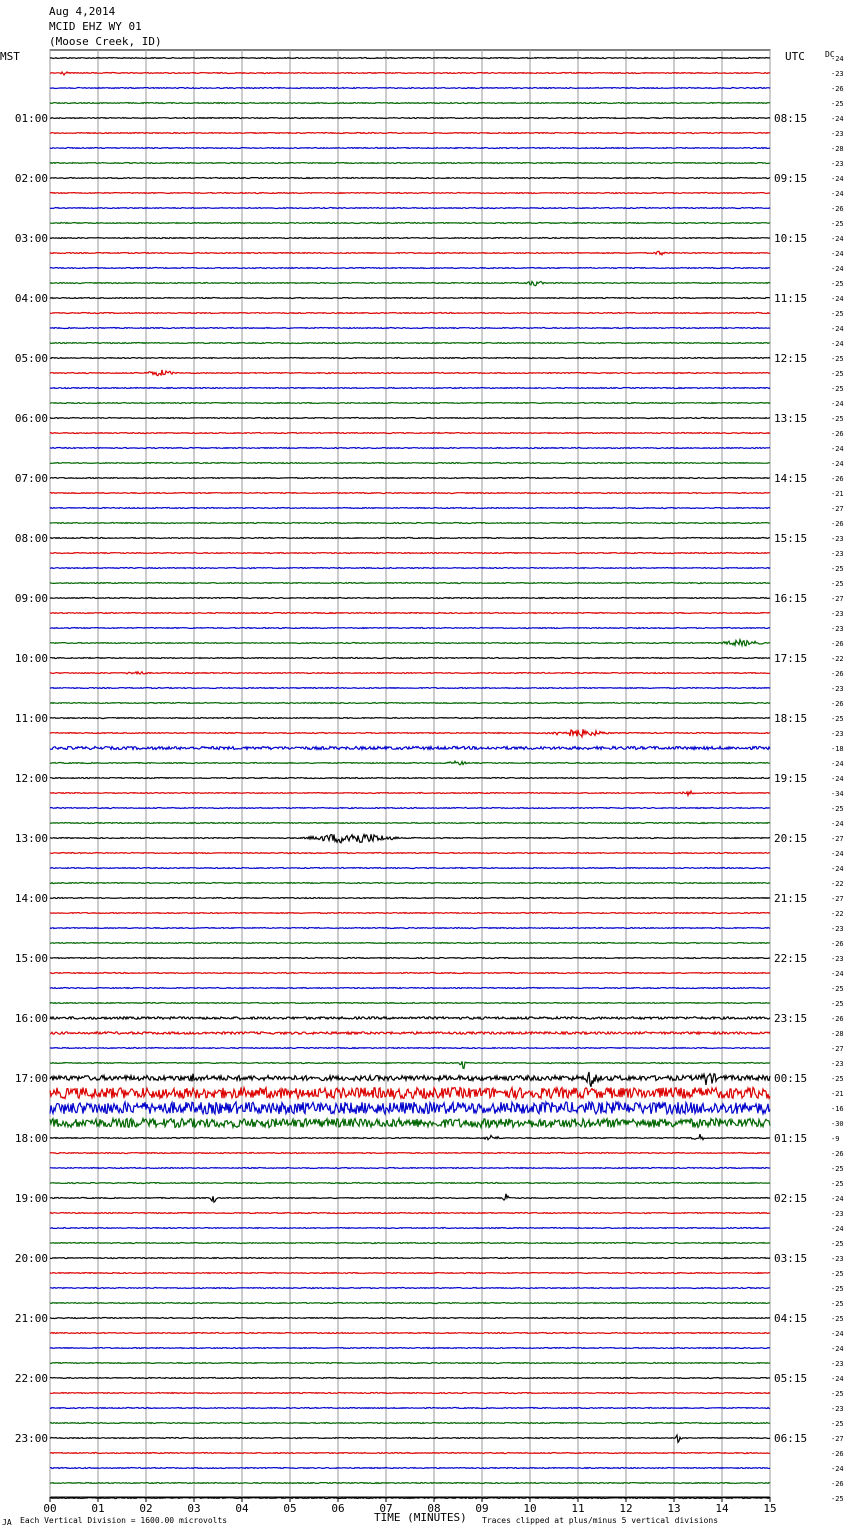  I want to click on x-tick-label: 11, so click(577, 1508).